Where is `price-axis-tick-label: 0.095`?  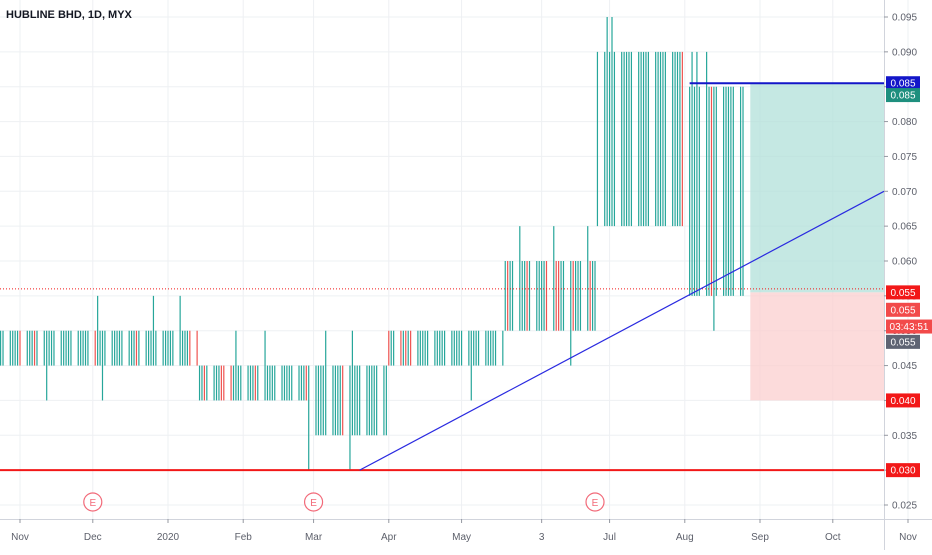
price-axis-tick-label: 0.095 is located at coordinates (904, 18).